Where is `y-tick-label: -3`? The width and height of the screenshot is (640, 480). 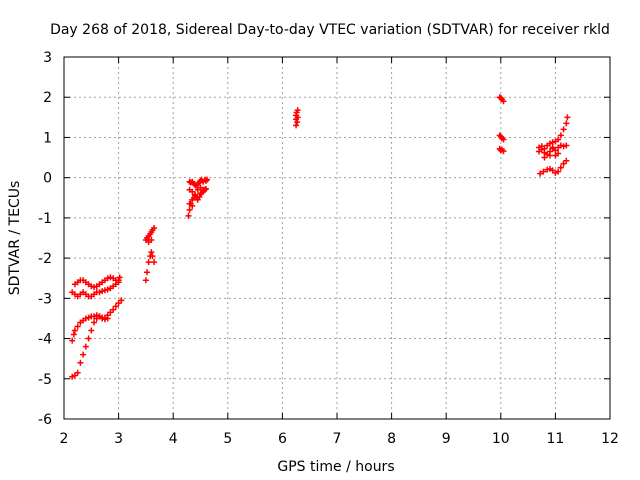 y-tick-label: -3 is located at coordinates (45, 299).